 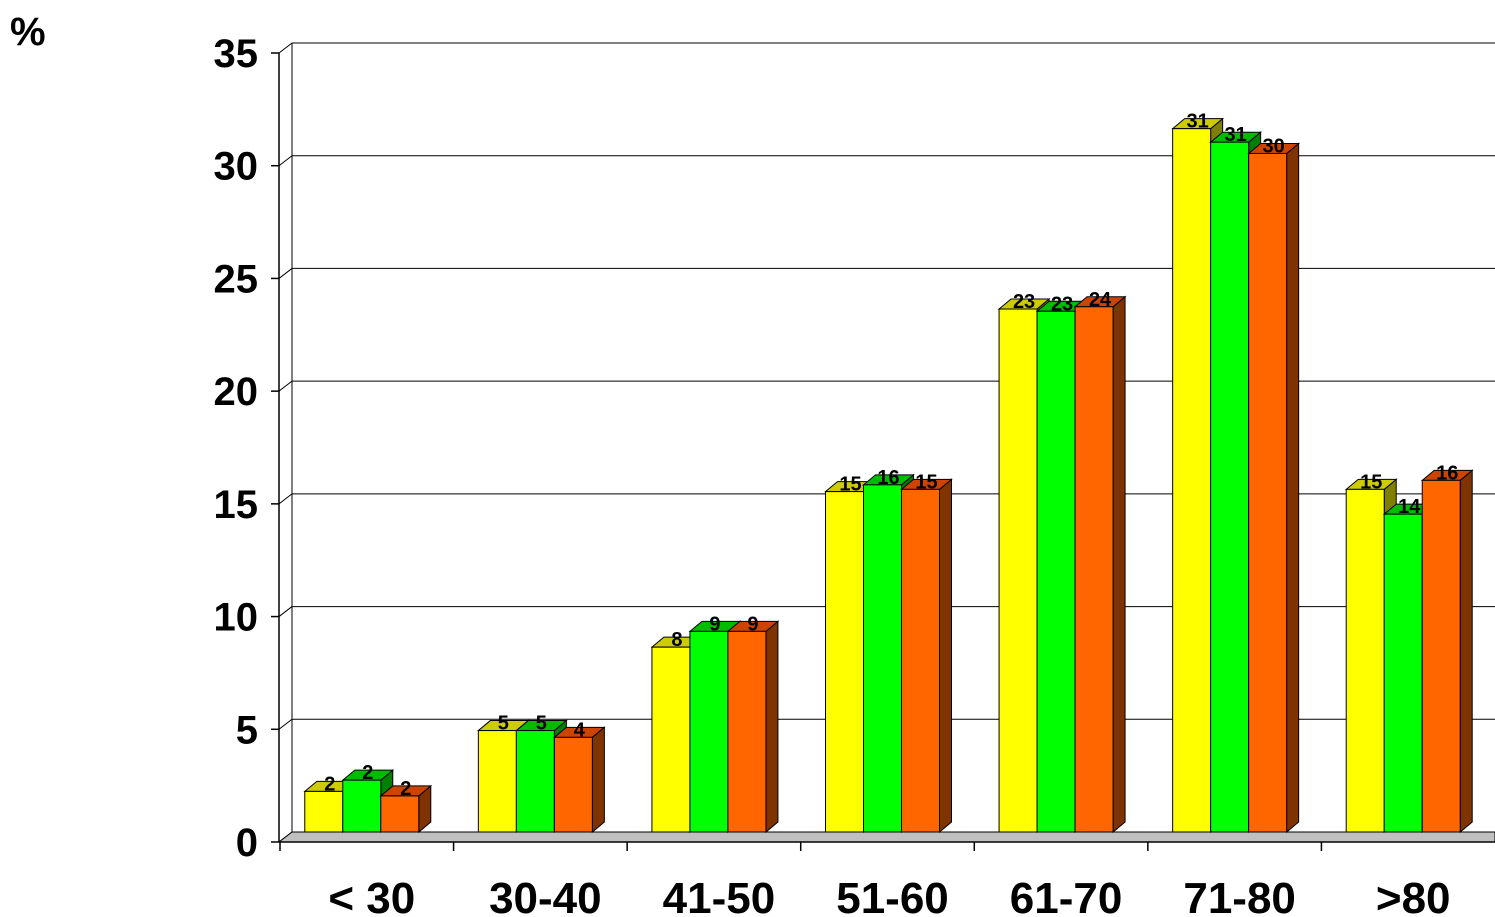 I want to click on x-tick-label: 71-80, so click(x=1239, y=895).